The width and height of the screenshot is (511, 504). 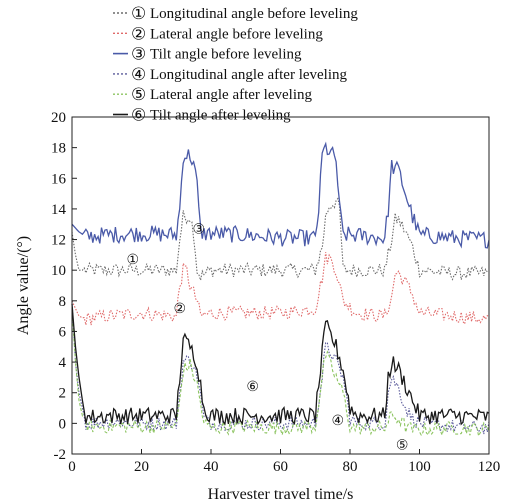 What do you see at coordinates (63, 363) in the screenshot?
I see `y-tick-label: 4` at bounding box center [63, 363].